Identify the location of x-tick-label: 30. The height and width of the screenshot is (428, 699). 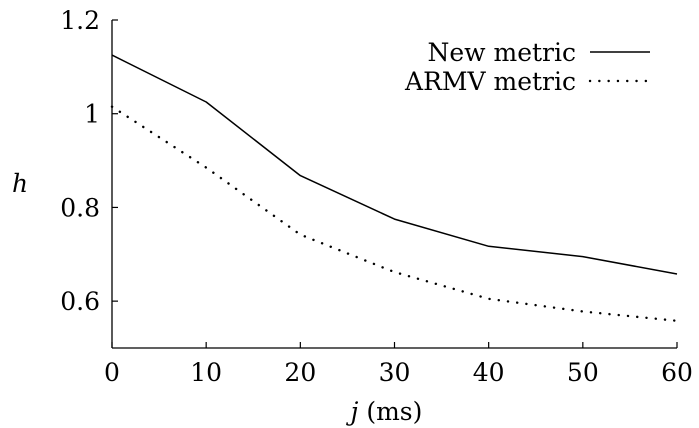
(395, 372).